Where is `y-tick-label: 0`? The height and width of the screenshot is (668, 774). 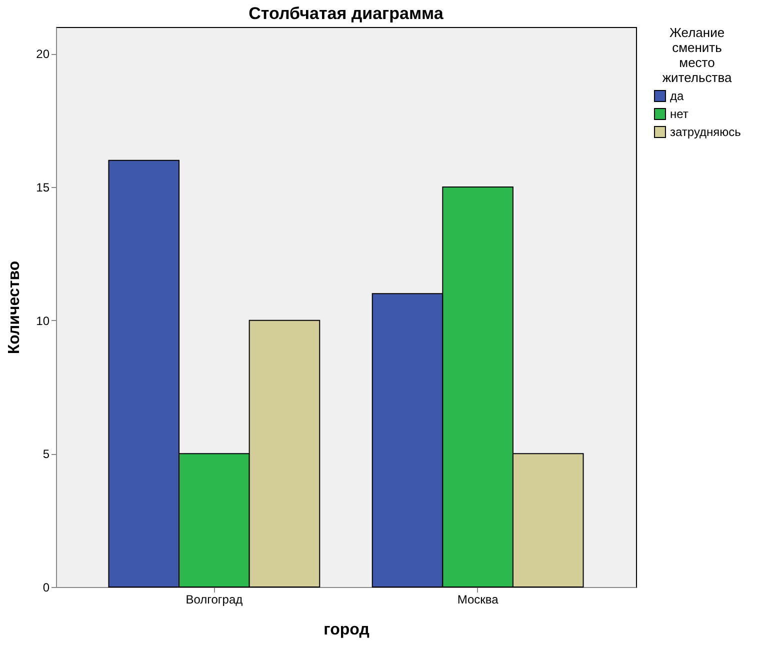 y-tick-label: 0 is located at coordinates (46, 587).